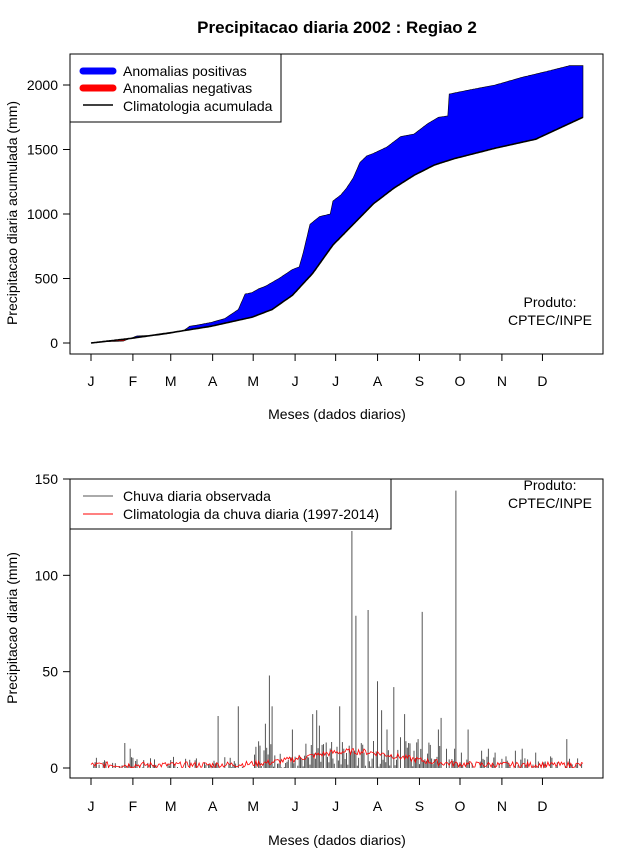 This screenshot has height=850, width=640. Describe the element at coordinates (50, 672) in the screenshot. I see `y-tick-label: 50` at that location.